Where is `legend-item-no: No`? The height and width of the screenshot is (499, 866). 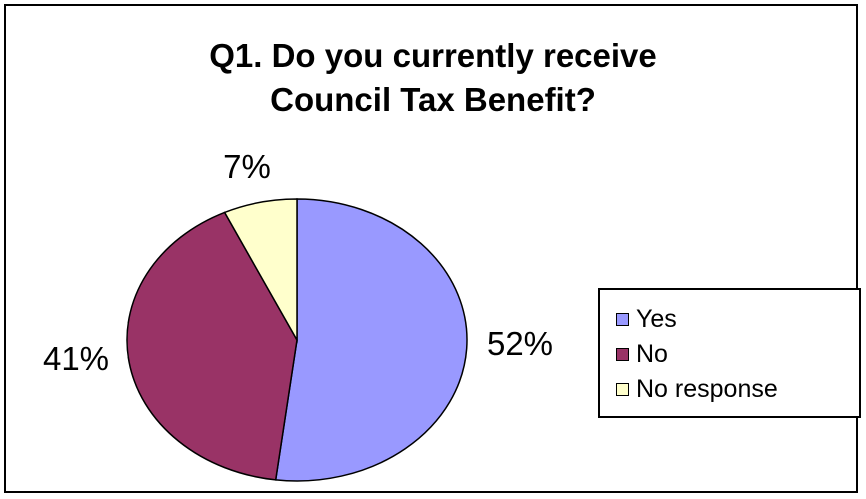 legend-item-no: No is located at coordinates (642, 354).